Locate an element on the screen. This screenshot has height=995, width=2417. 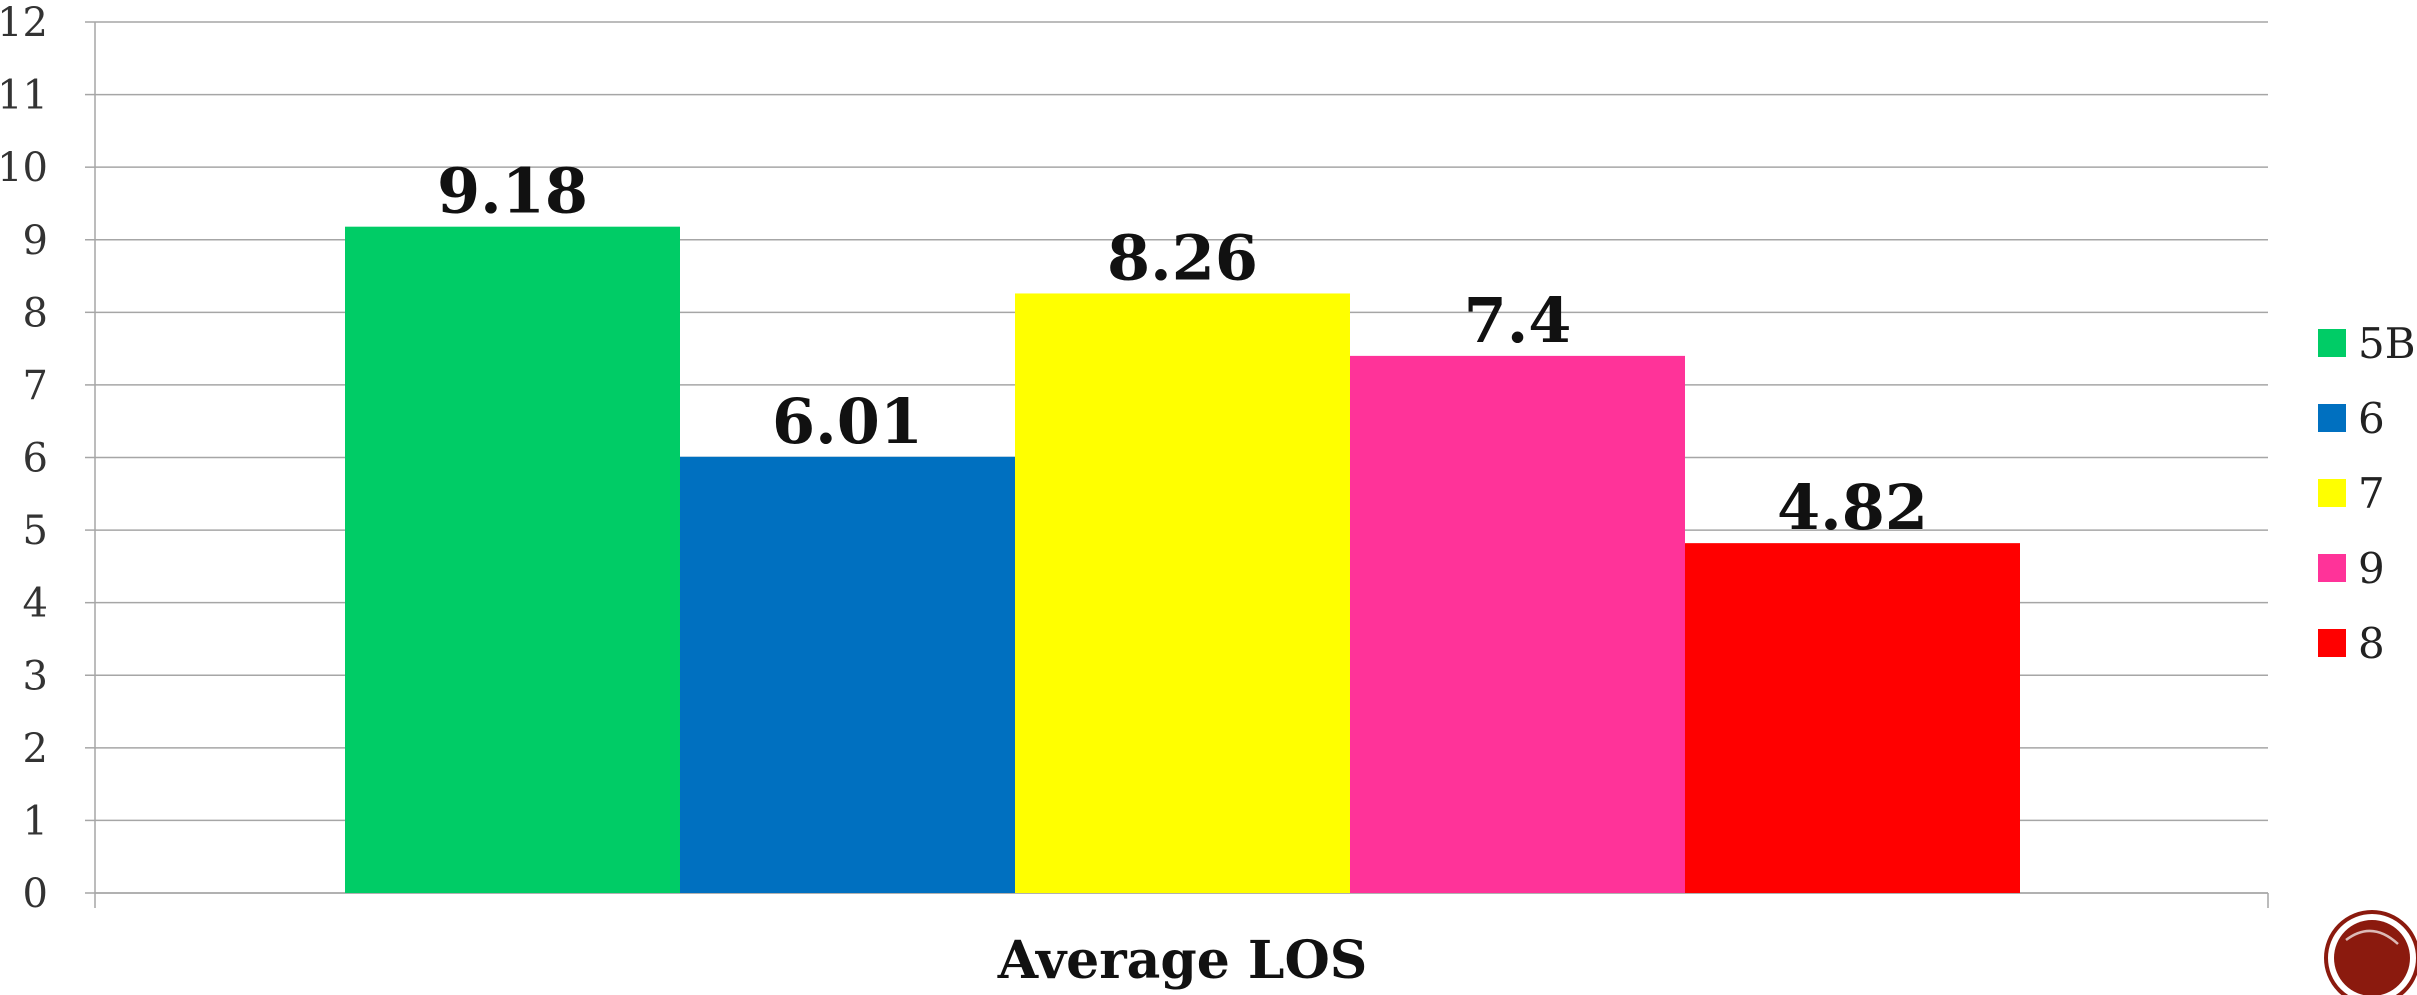
legend-label: 9 is located at coordinates (2371, 568).